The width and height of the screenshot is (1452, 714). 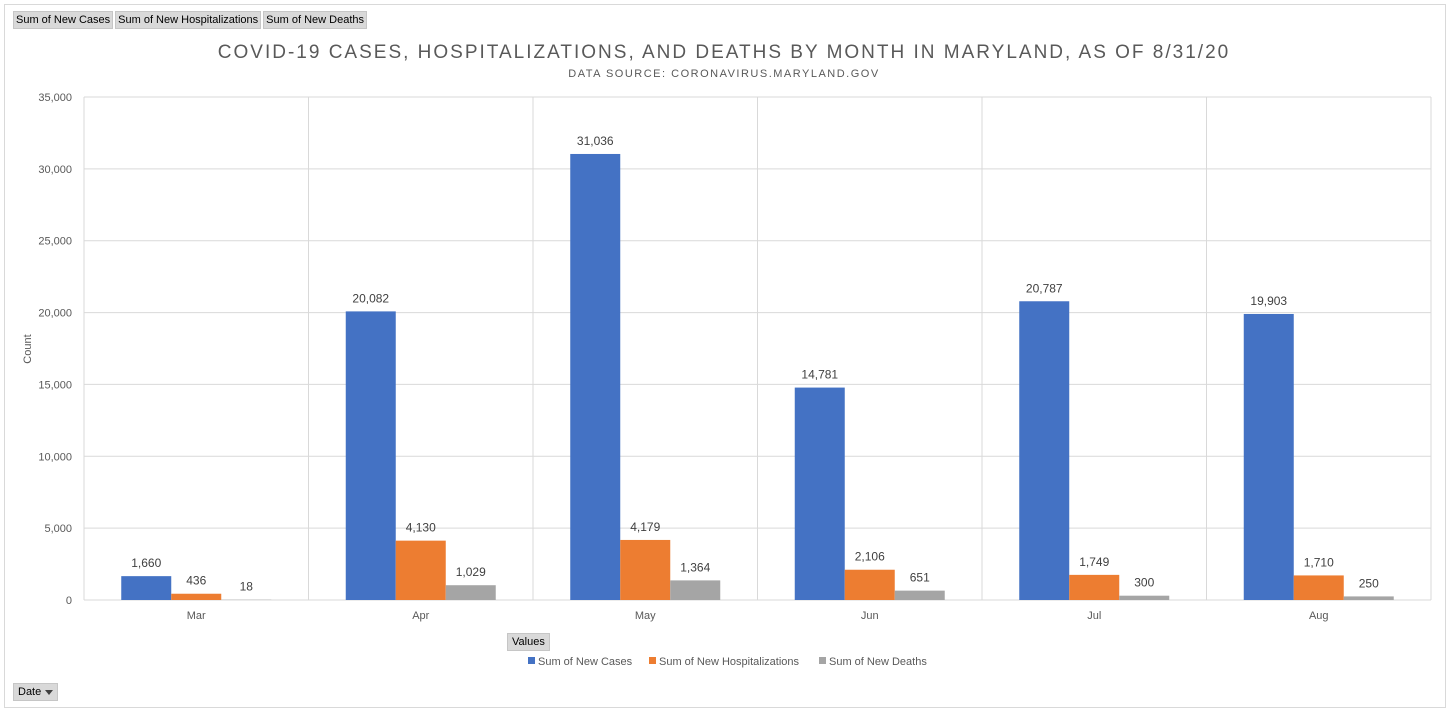 What do you see at coordinates (55, 385) in the screenshot?
I see `y-tick-label: 15,000` at bounding box center [55, 385].